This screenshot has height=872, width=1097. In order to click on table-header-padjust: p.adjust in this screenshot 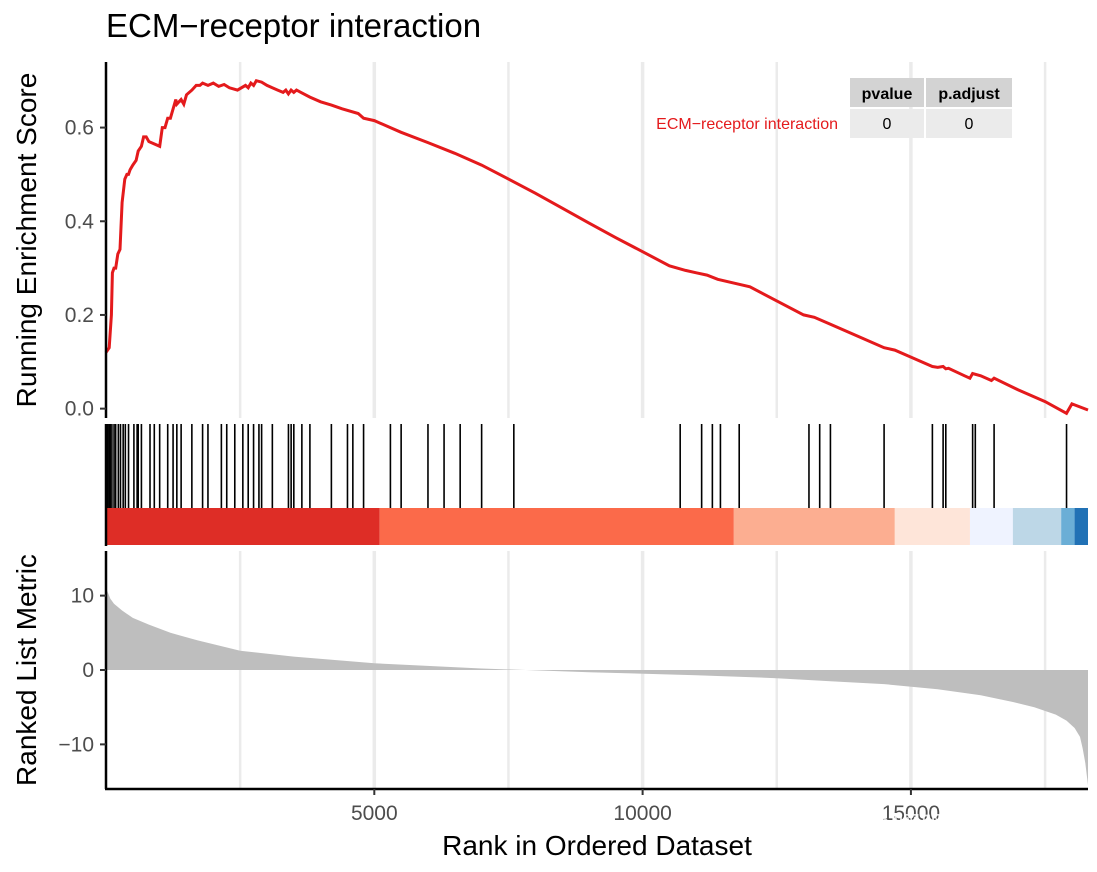, I will do `click(969, 94)`.